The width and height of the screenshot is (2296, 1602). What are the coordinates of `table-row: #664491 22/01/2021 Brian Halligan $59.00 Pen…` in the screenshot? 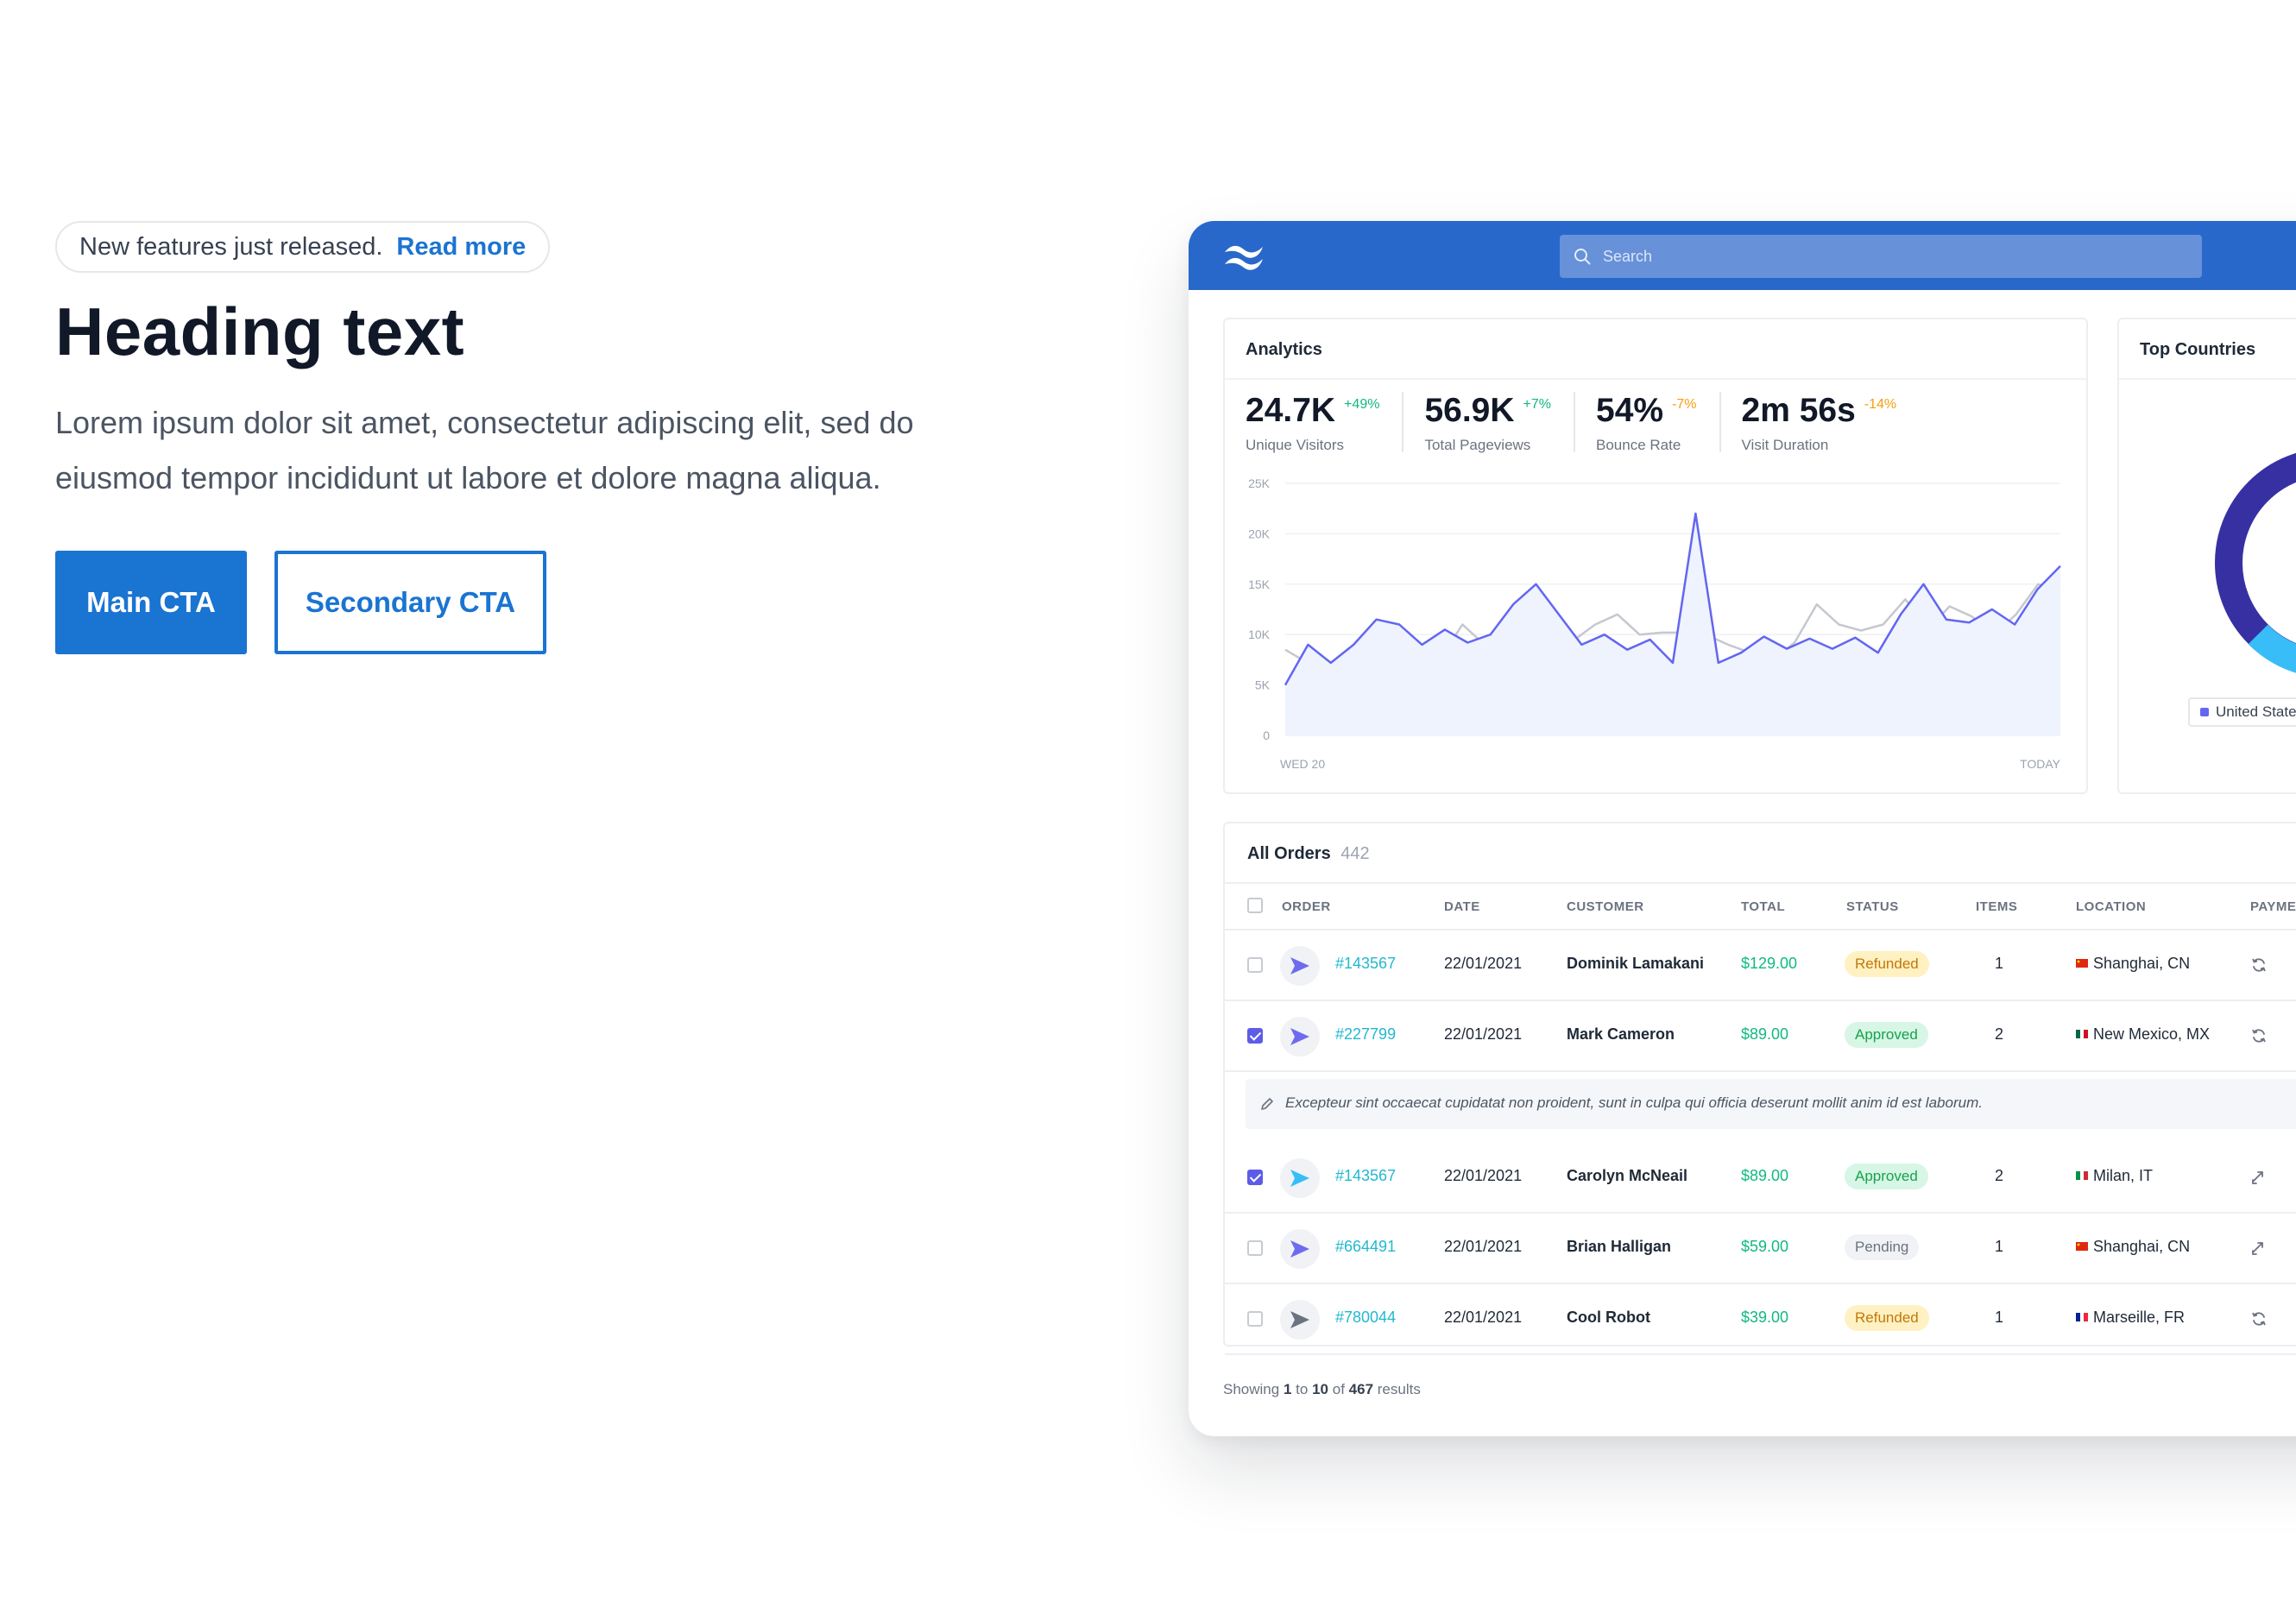 It's located at (1760, 1249).